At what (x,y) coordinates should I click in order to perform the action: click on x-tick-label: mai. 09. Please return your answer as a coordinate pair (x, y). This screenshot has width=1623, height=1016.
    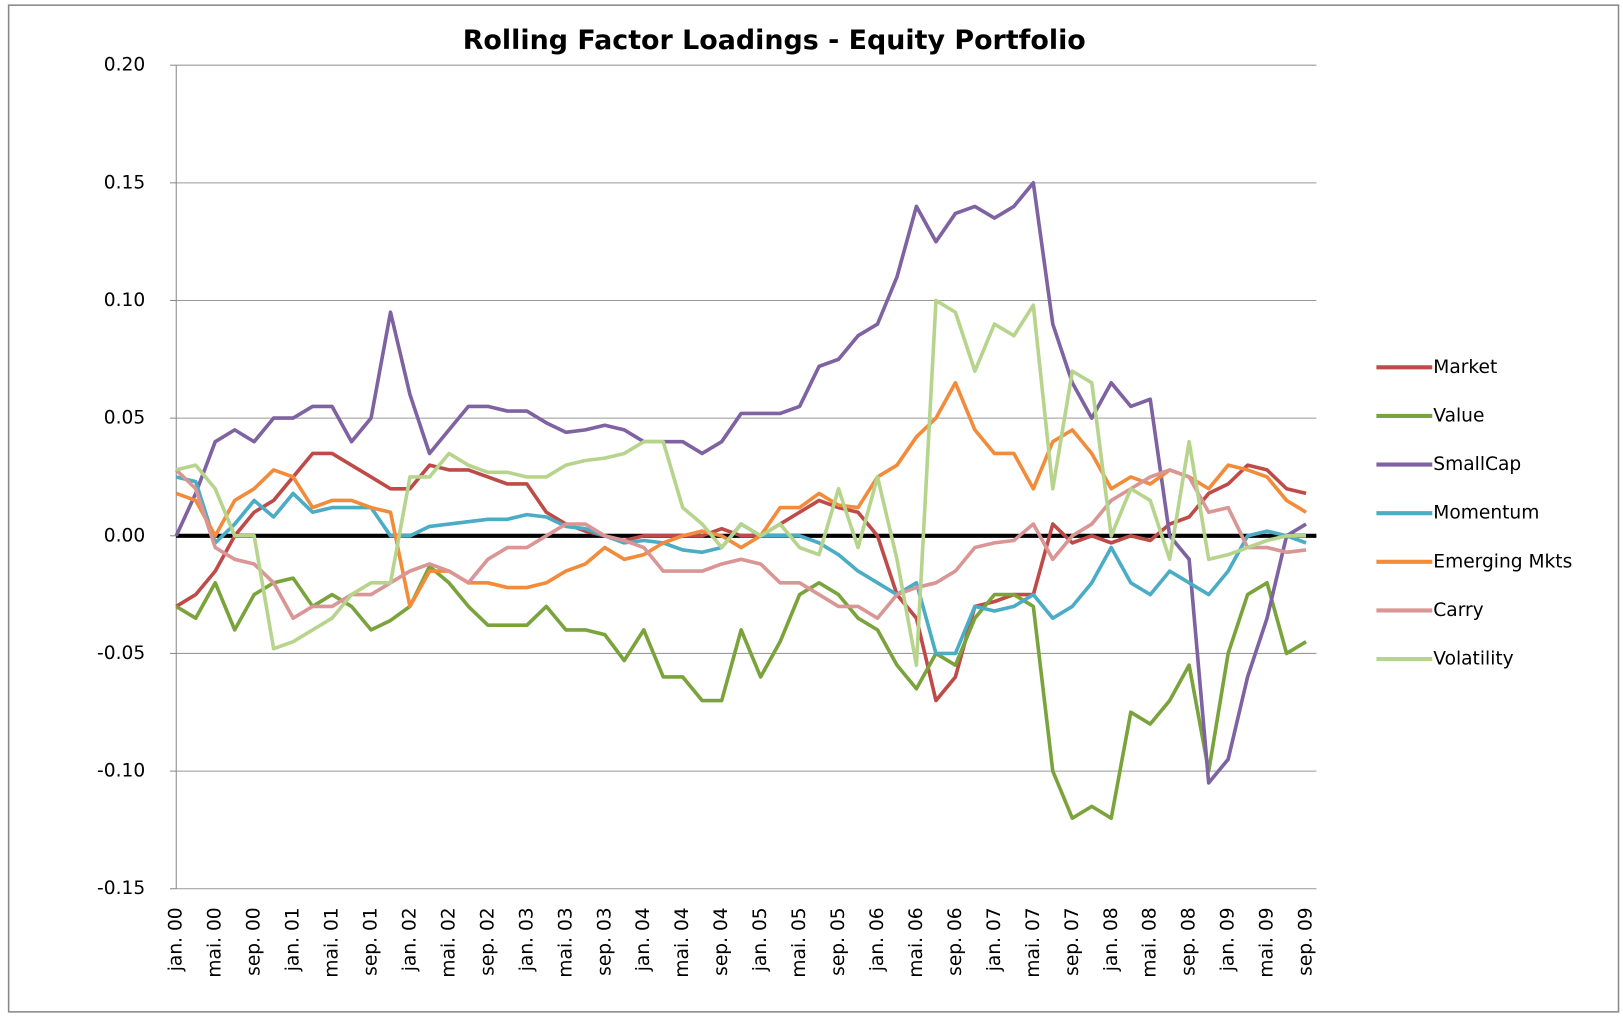
    Looking at the image, I should click on (1267, 942).